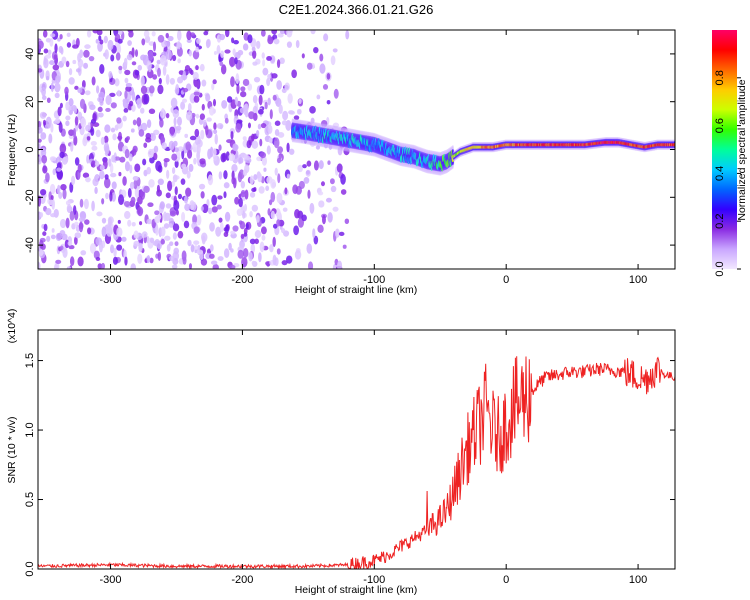 This screenshot has width=750, height=600. I want to click on x-tick-label: -200, so click(242, 280).